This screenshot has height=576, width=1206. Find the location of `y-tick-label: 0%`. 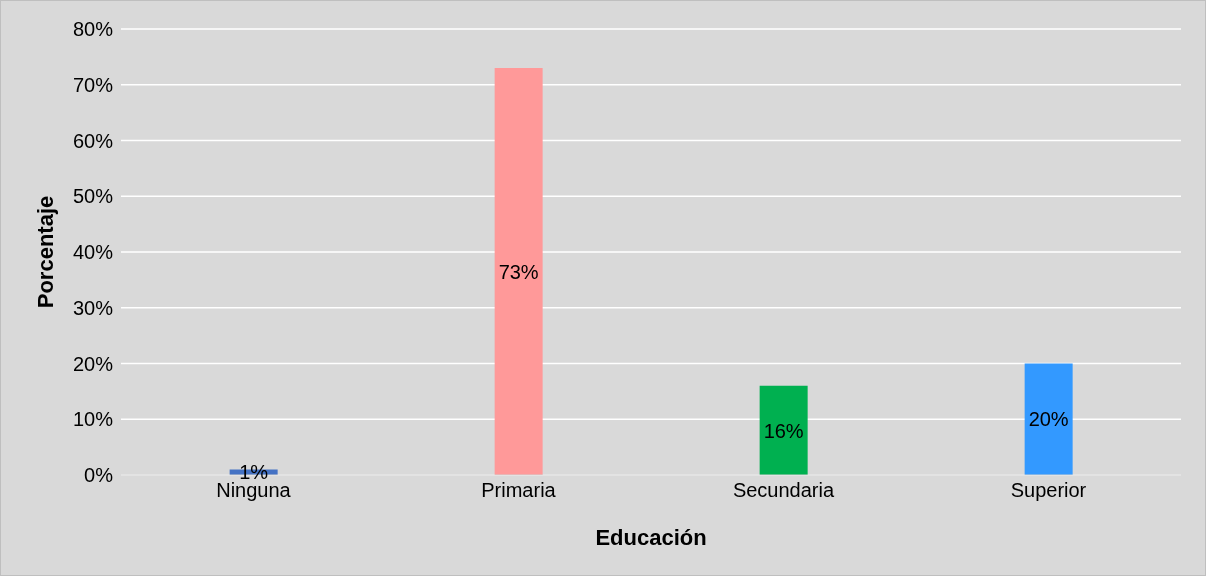

y-tick-label: 0% is located at coordinates (99, 475).